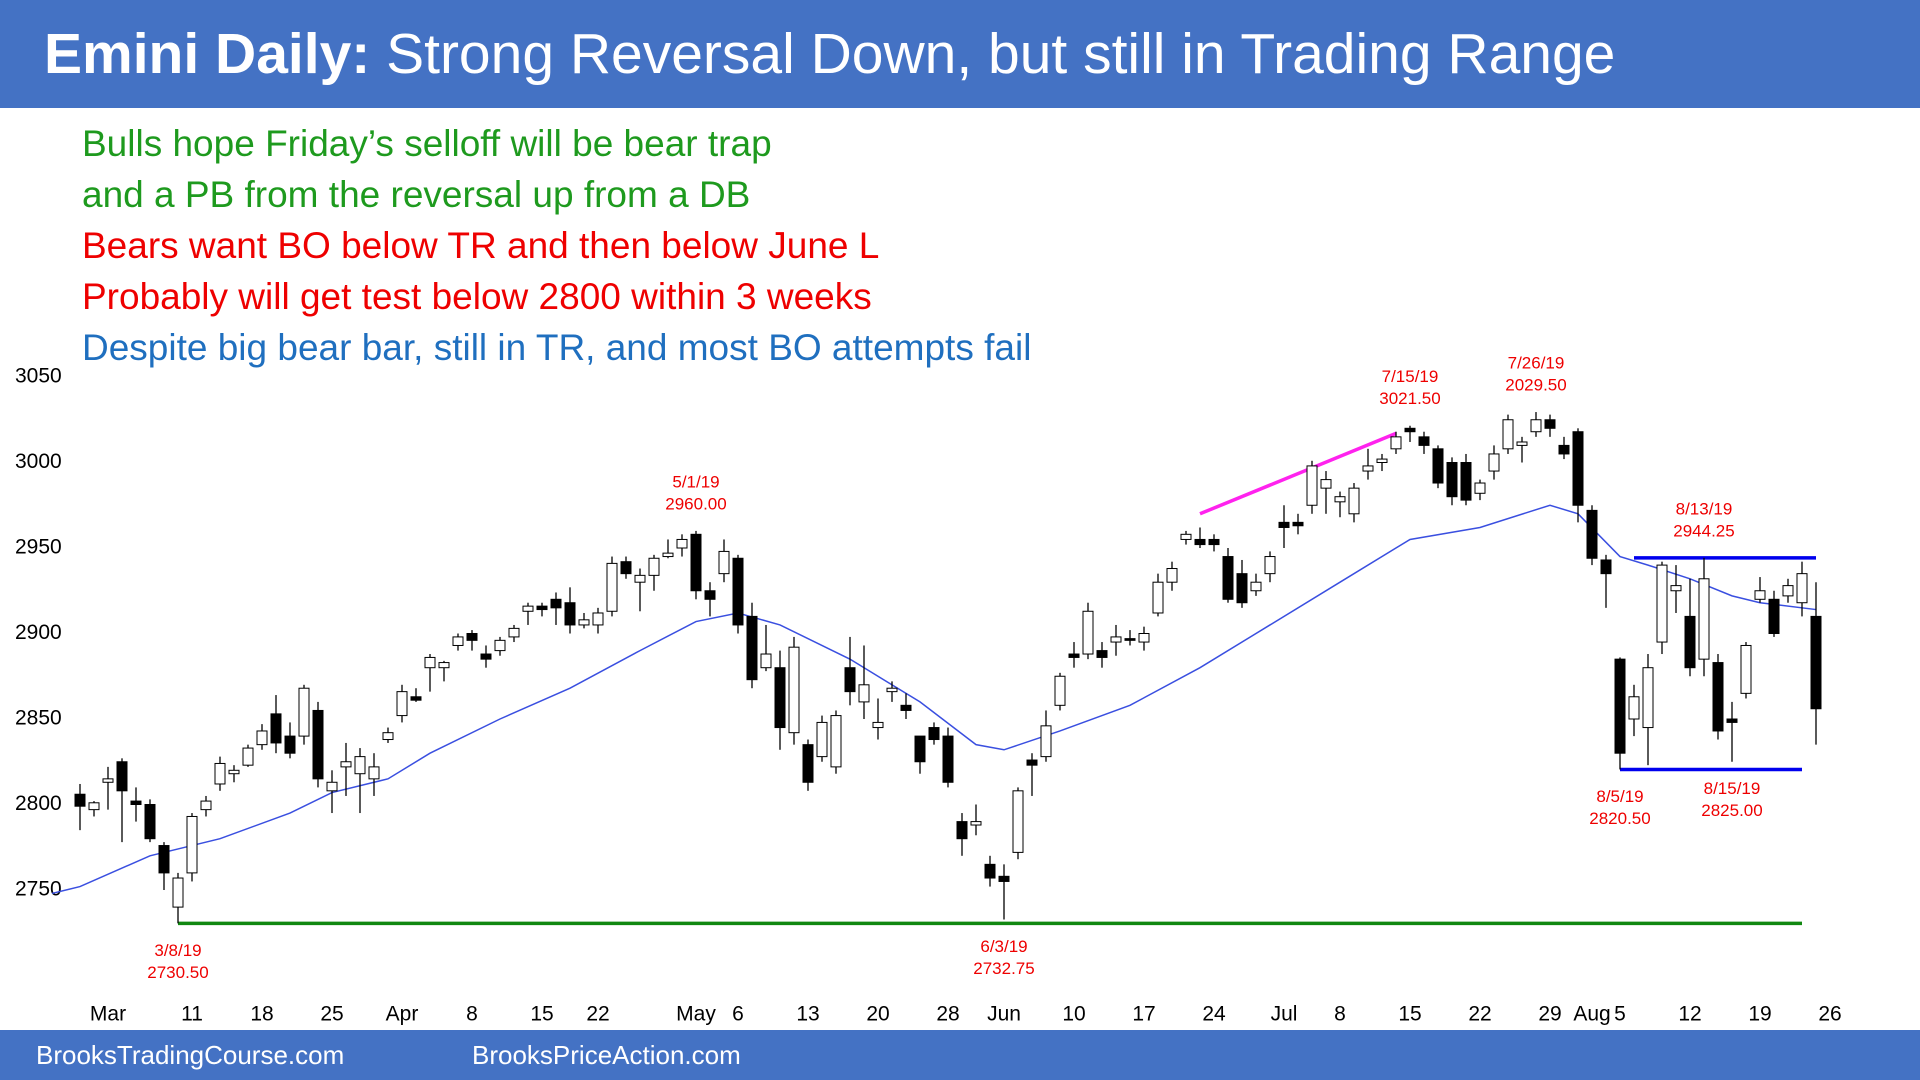  I want to click on x-tick-label: 6, so click(738, 1014).